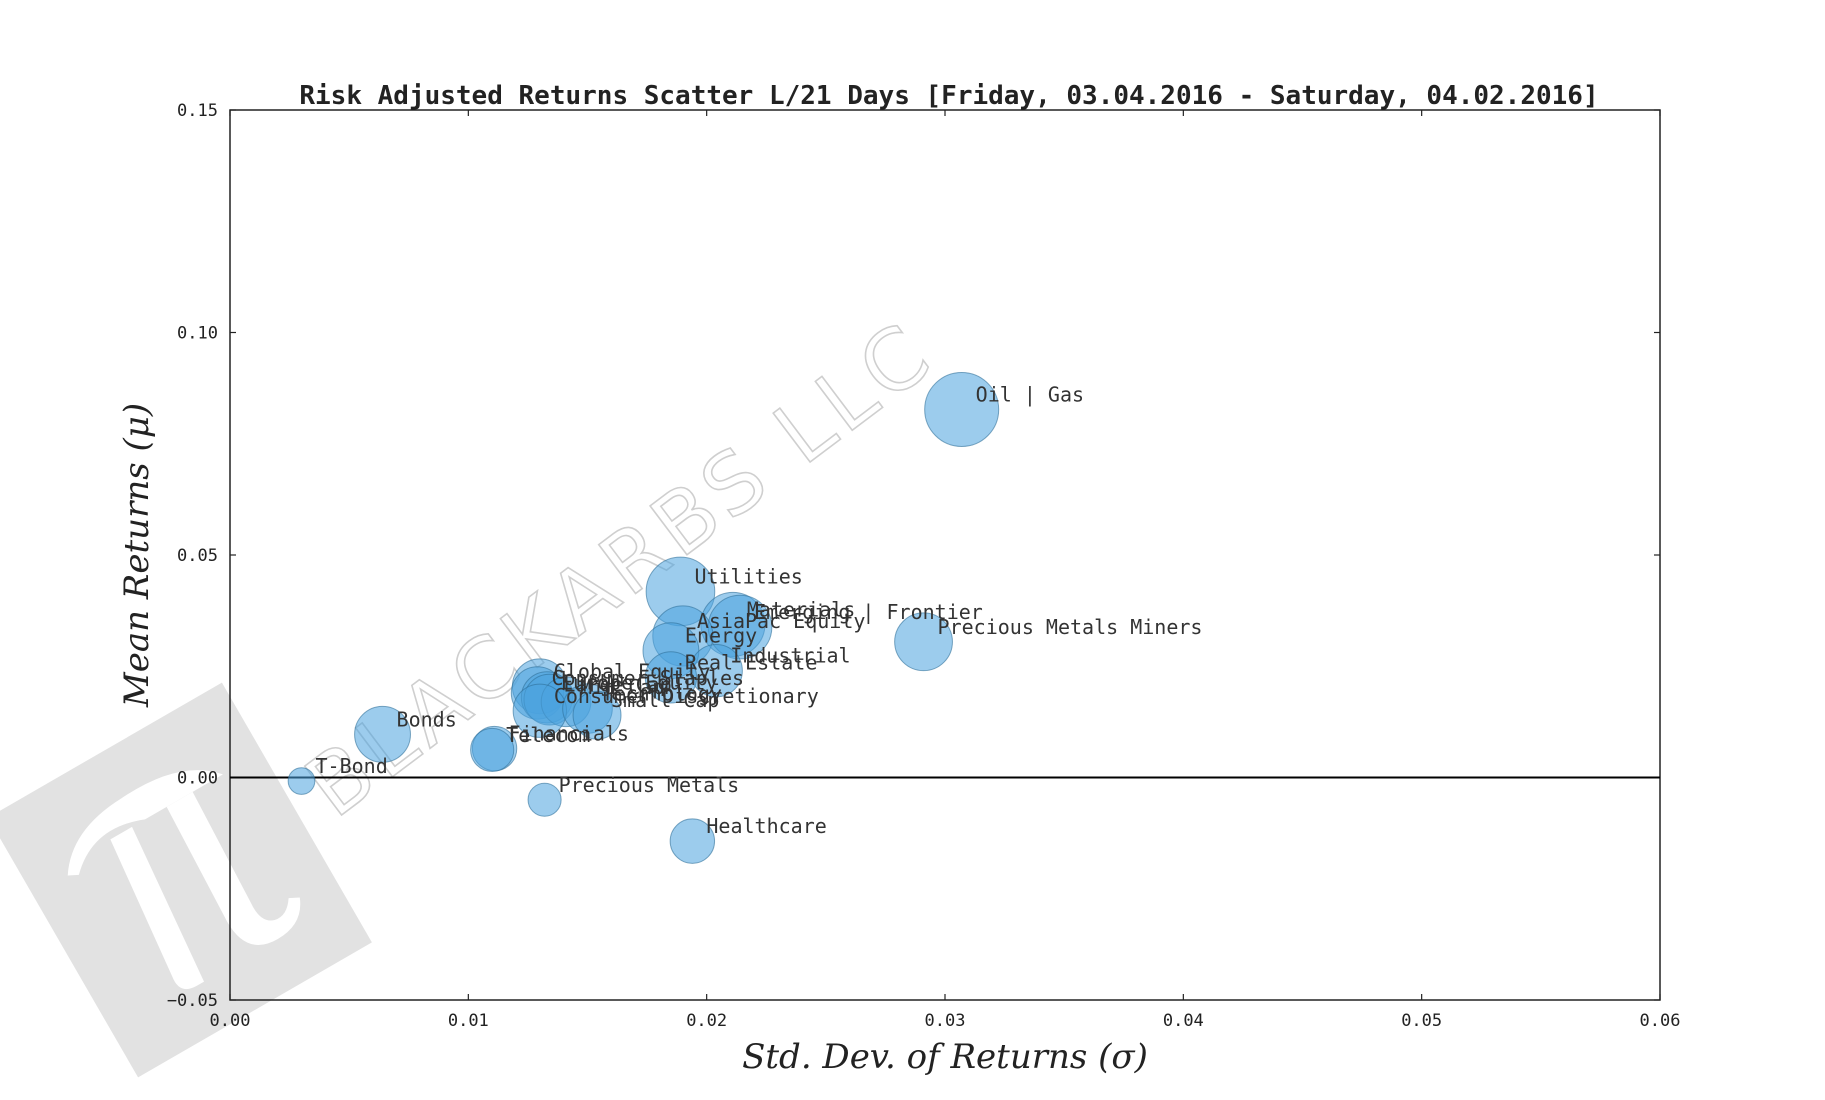 This screenshot has width=1825, height=1100. What do you see at coordinates (197, 334) in the screenshot?
I see `y-tick-label: 0.10` at bounding box center [197, 334].